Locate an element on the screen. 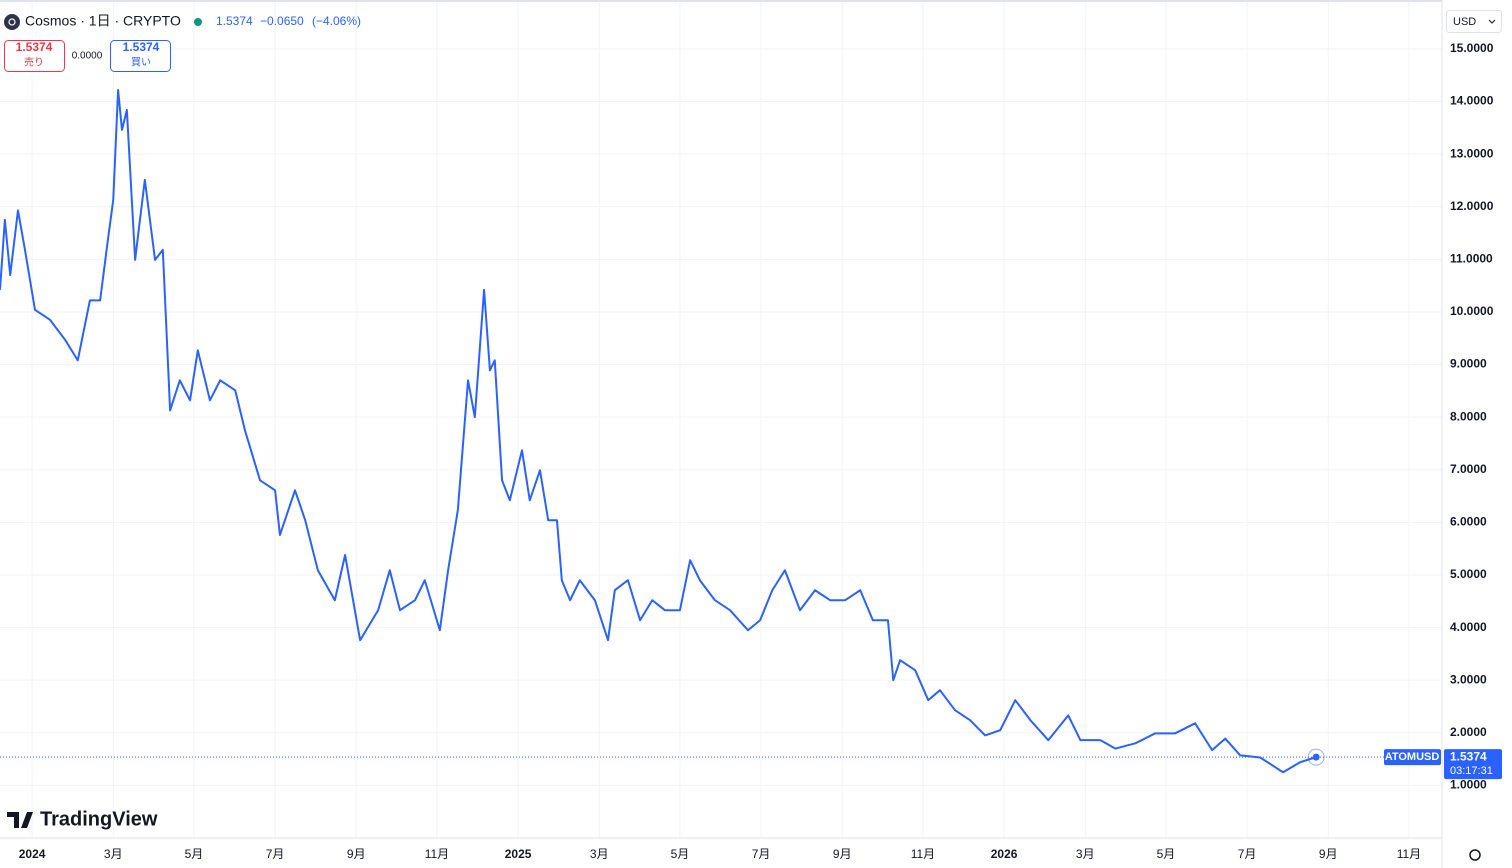  logo-text: TradingView is located at coordinates (99, 819).